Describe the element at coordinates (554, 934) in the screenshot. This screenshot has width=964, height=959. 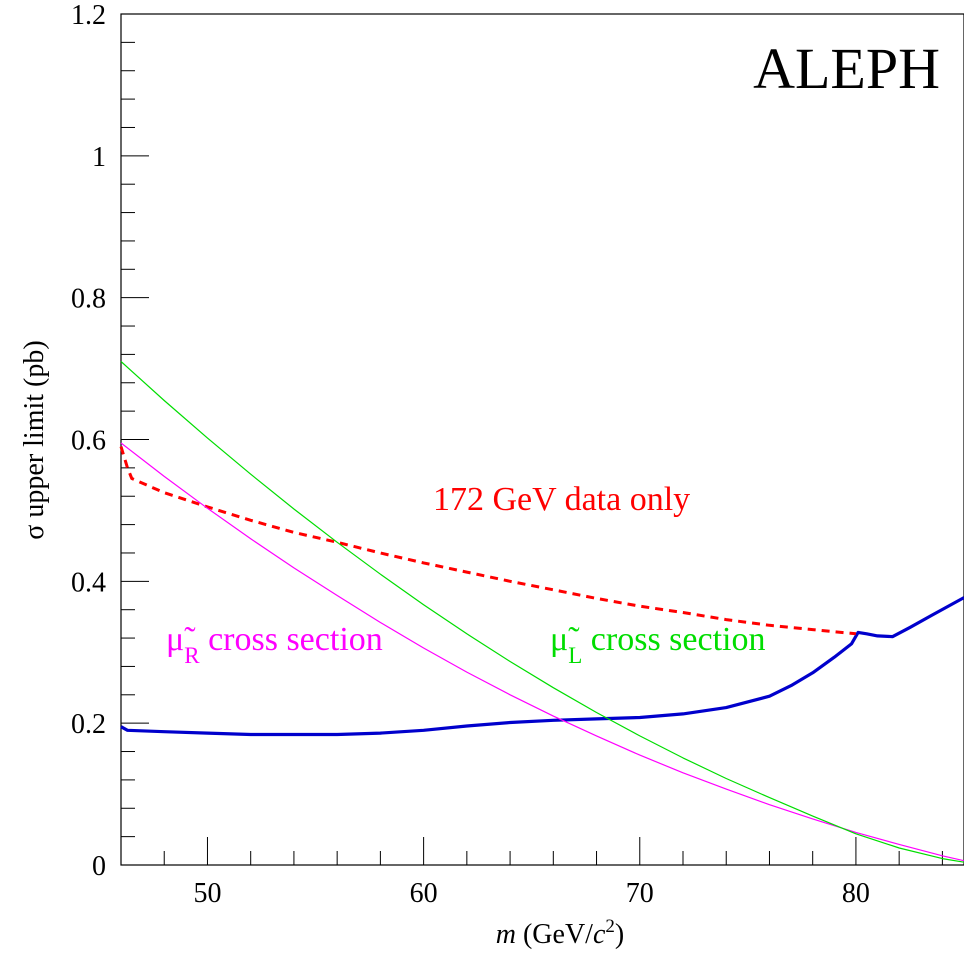
I see `x-axis-label-unit: (GeV/` at that location.